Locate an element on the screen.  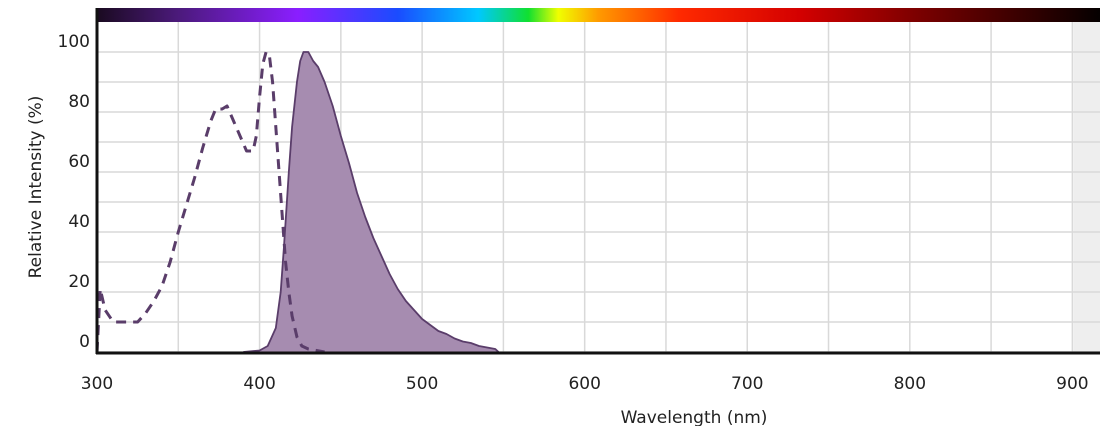
out-of-range is located at coordinates (1086, 187).